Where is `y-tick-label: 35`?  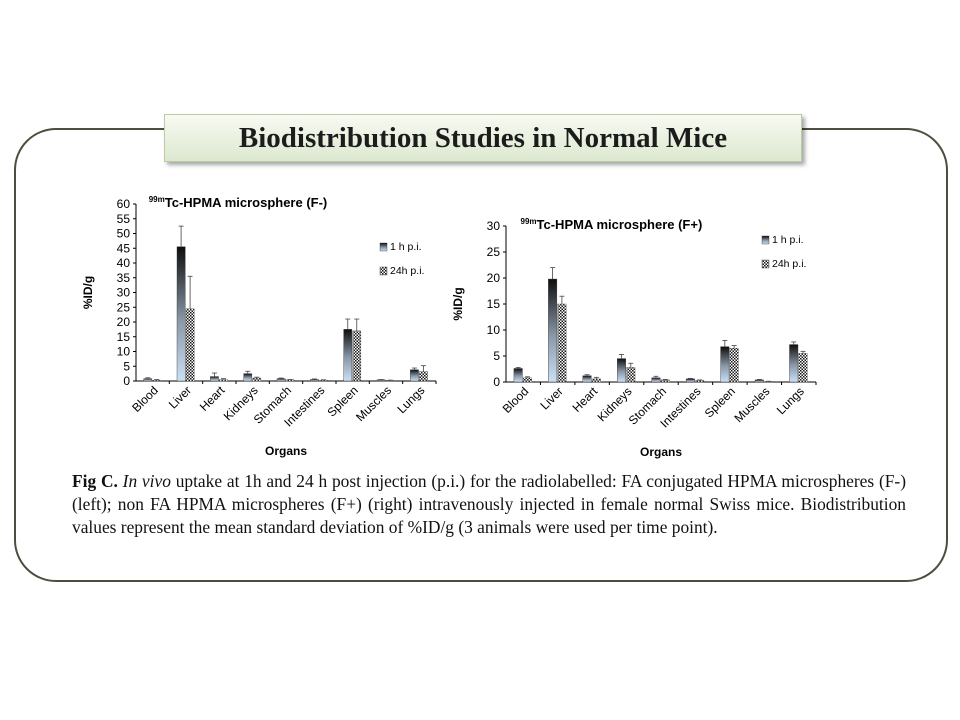
y-tick-label: 35 is located at coordinates (124, 278).